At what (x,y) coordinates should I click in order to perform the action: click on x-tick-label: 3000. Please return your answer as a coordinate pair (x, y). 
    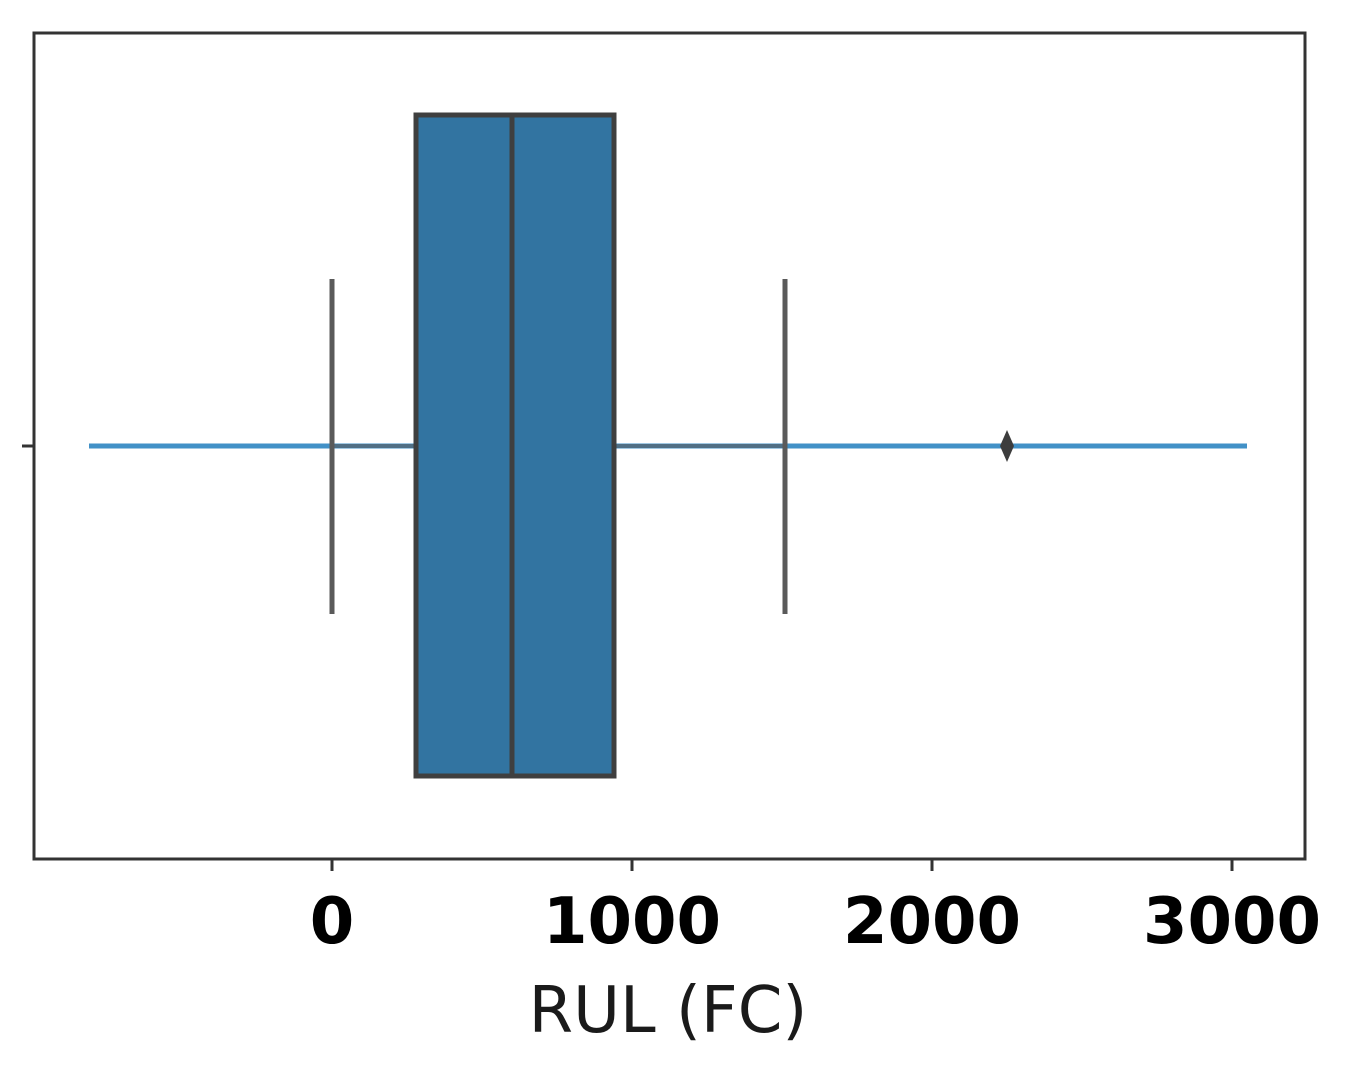
    Looking at the image, I should click on (1232, 922).